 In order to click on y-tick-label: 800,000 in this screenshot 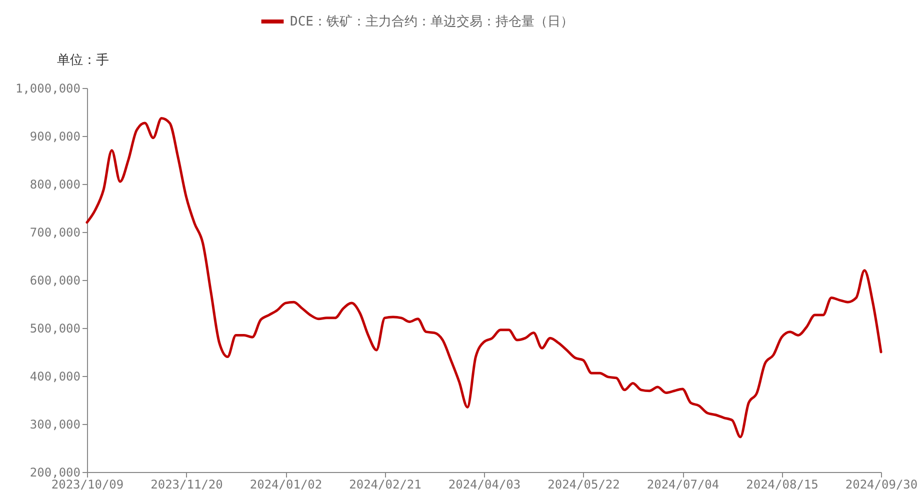, I will do `click(55, 185)`.